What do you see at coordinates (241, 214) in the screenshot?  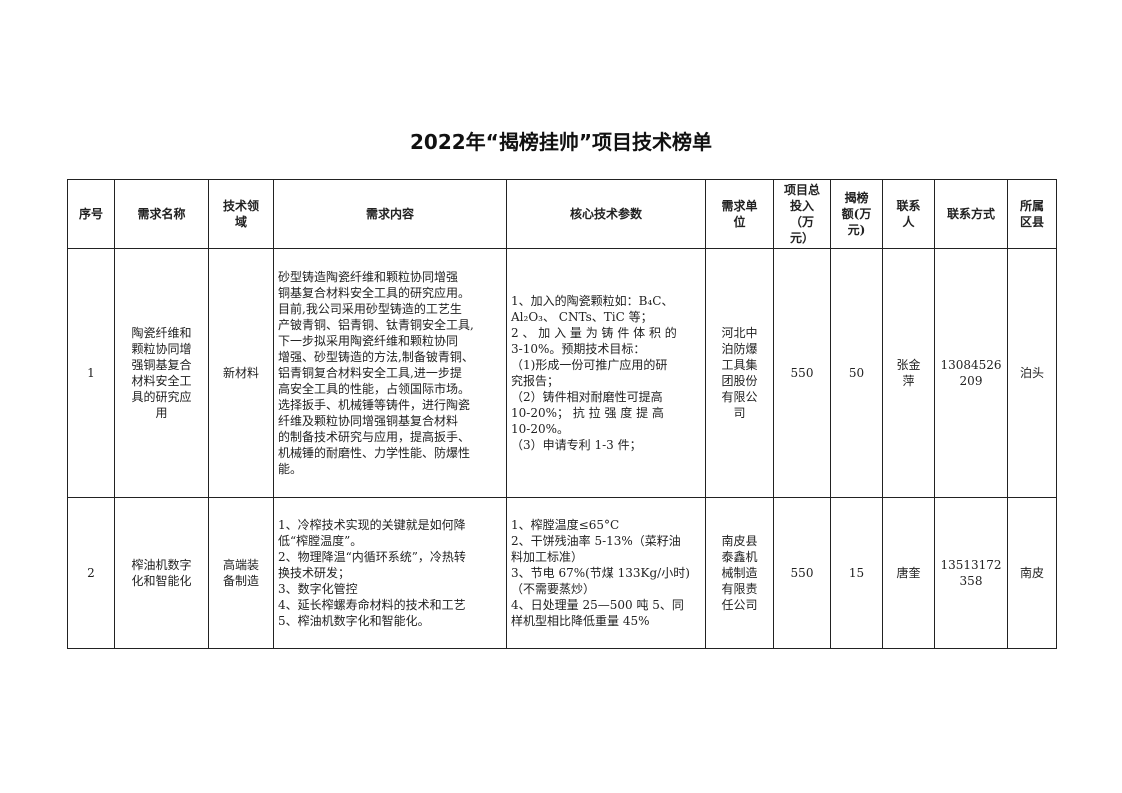 I see `header-field: 技术领 域` at bounding box center [241, 214].